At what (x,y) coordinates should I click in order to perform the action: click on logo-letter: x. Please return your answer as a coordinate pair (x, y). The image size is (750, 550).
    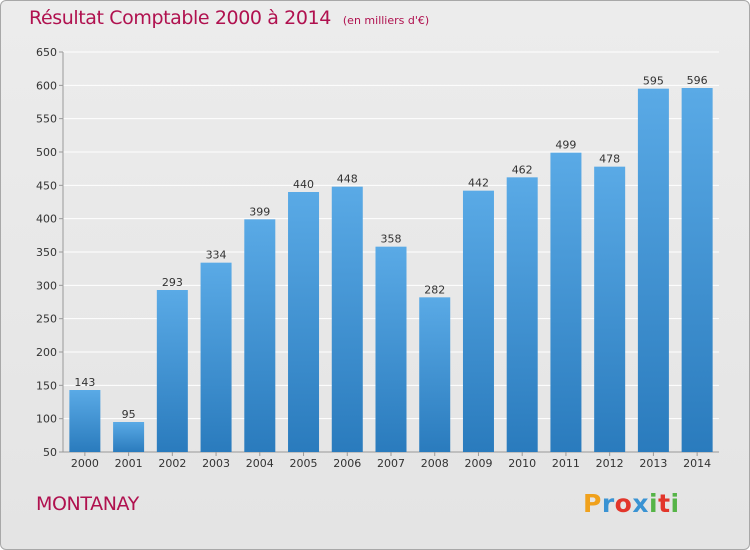
    Looking at the image, I should click on (640, 503).